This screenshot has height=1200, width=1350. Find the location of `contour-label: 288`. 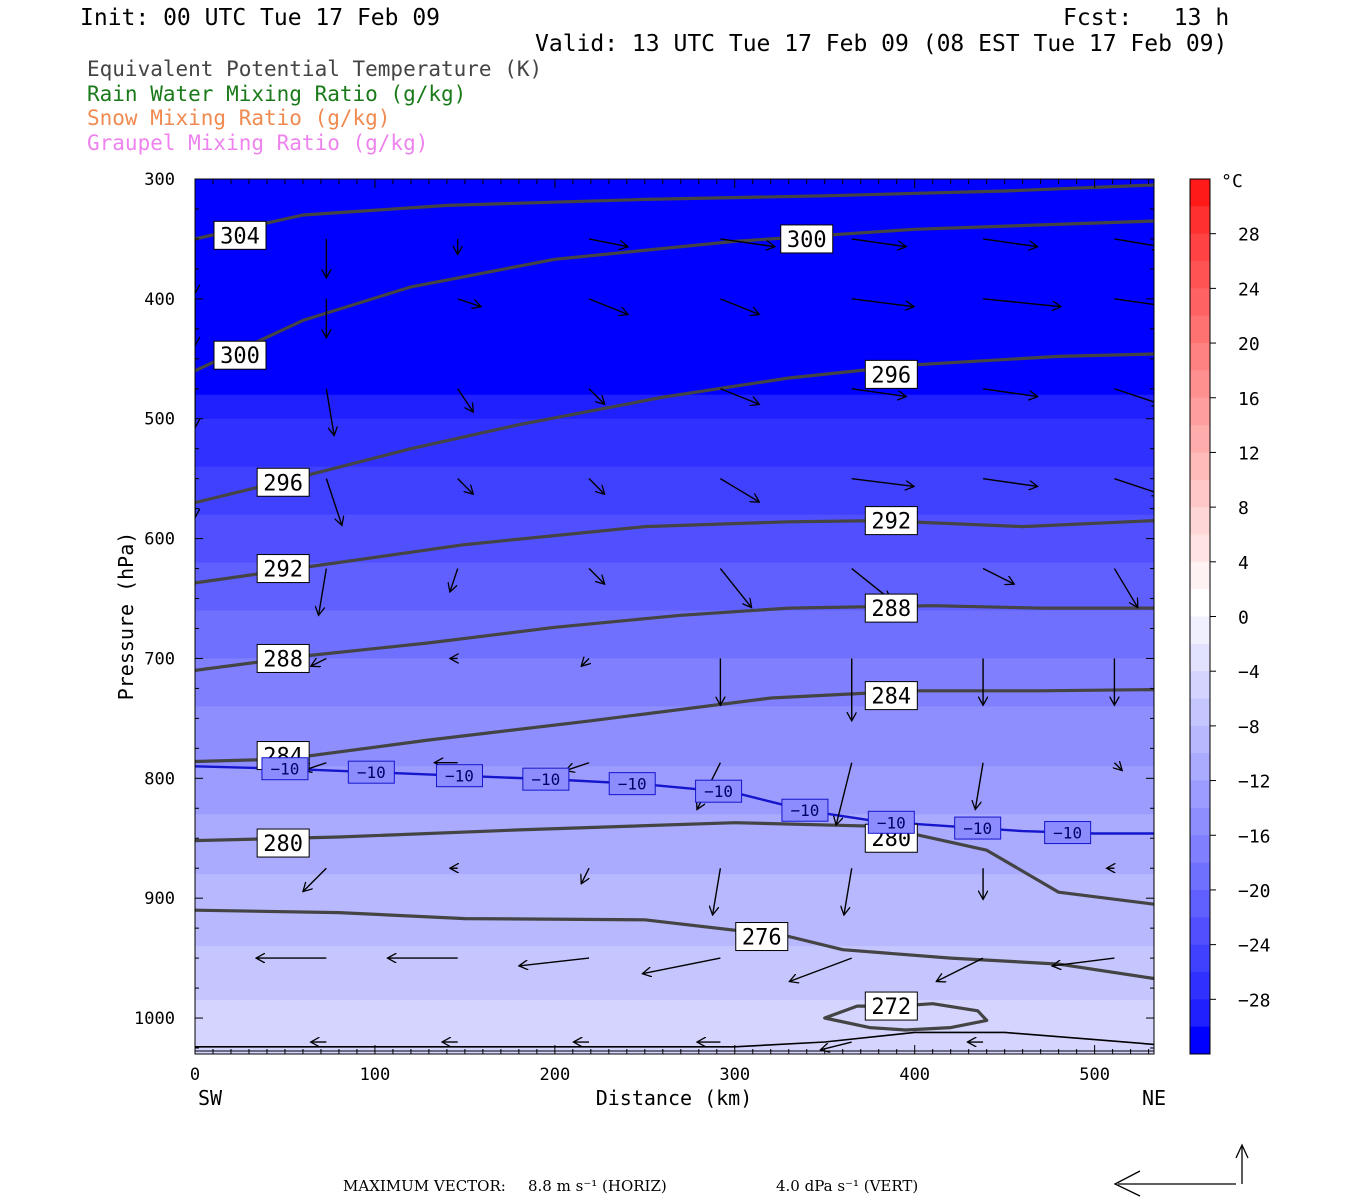

contour-label: 288 is located at coordinates (891, 609).